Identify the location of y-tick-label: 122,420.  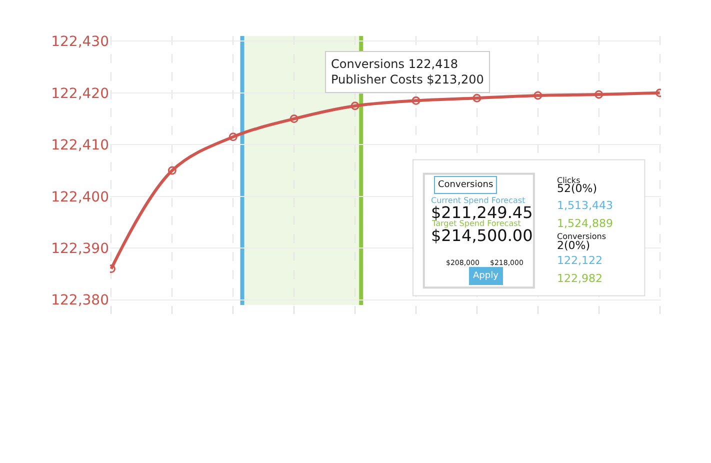
(80, 94).